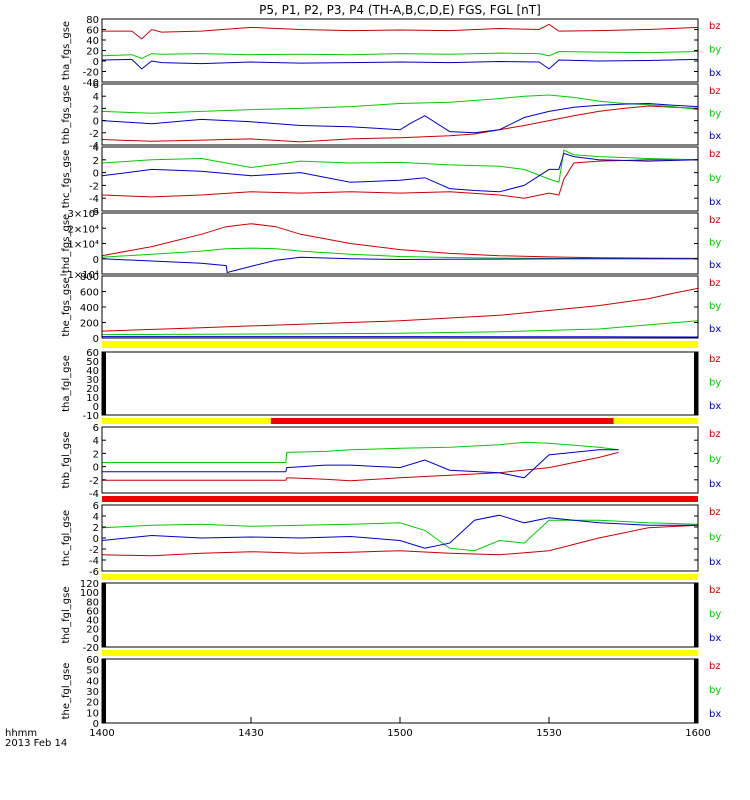 This screenshot has height=800, width=750. I want to click on x-axis-label-date: 2013 Feb 14, so click(36, 743).